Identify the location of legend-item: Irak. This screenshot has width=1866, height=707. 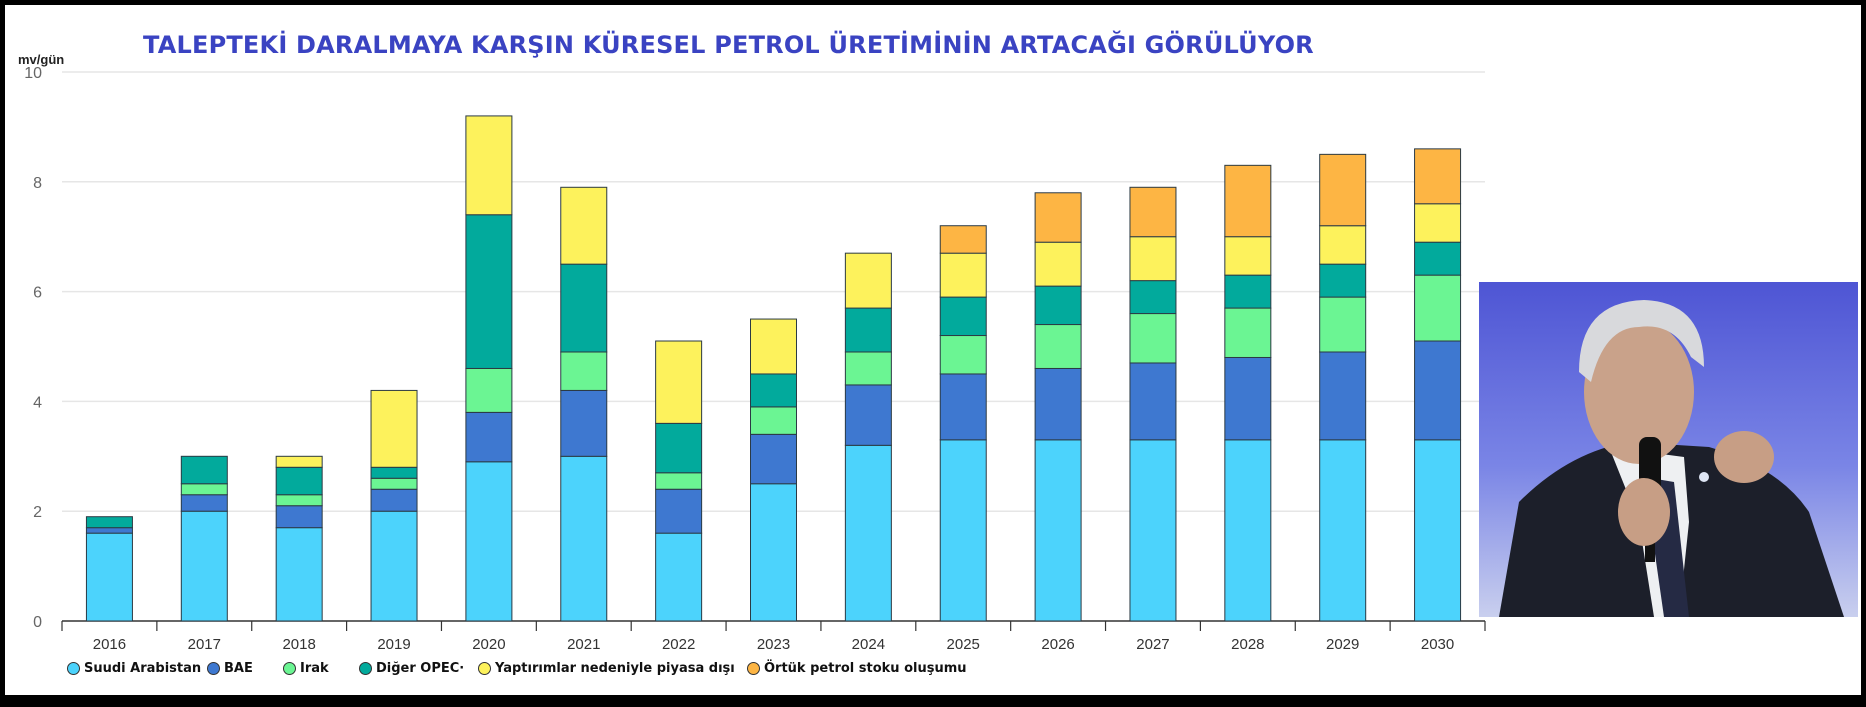
(306, 668).